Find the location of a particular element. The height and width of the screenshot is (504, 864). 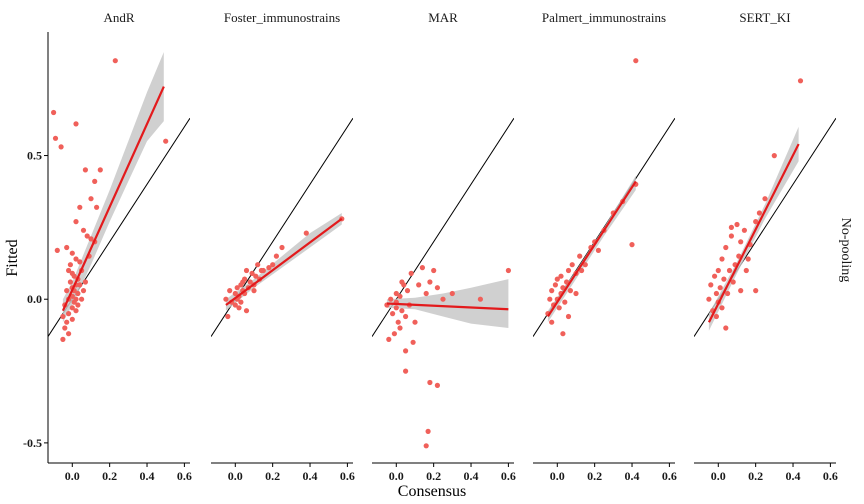

y-axis: -0.5 0.0 0.5 is located at coordinates (36, 247).